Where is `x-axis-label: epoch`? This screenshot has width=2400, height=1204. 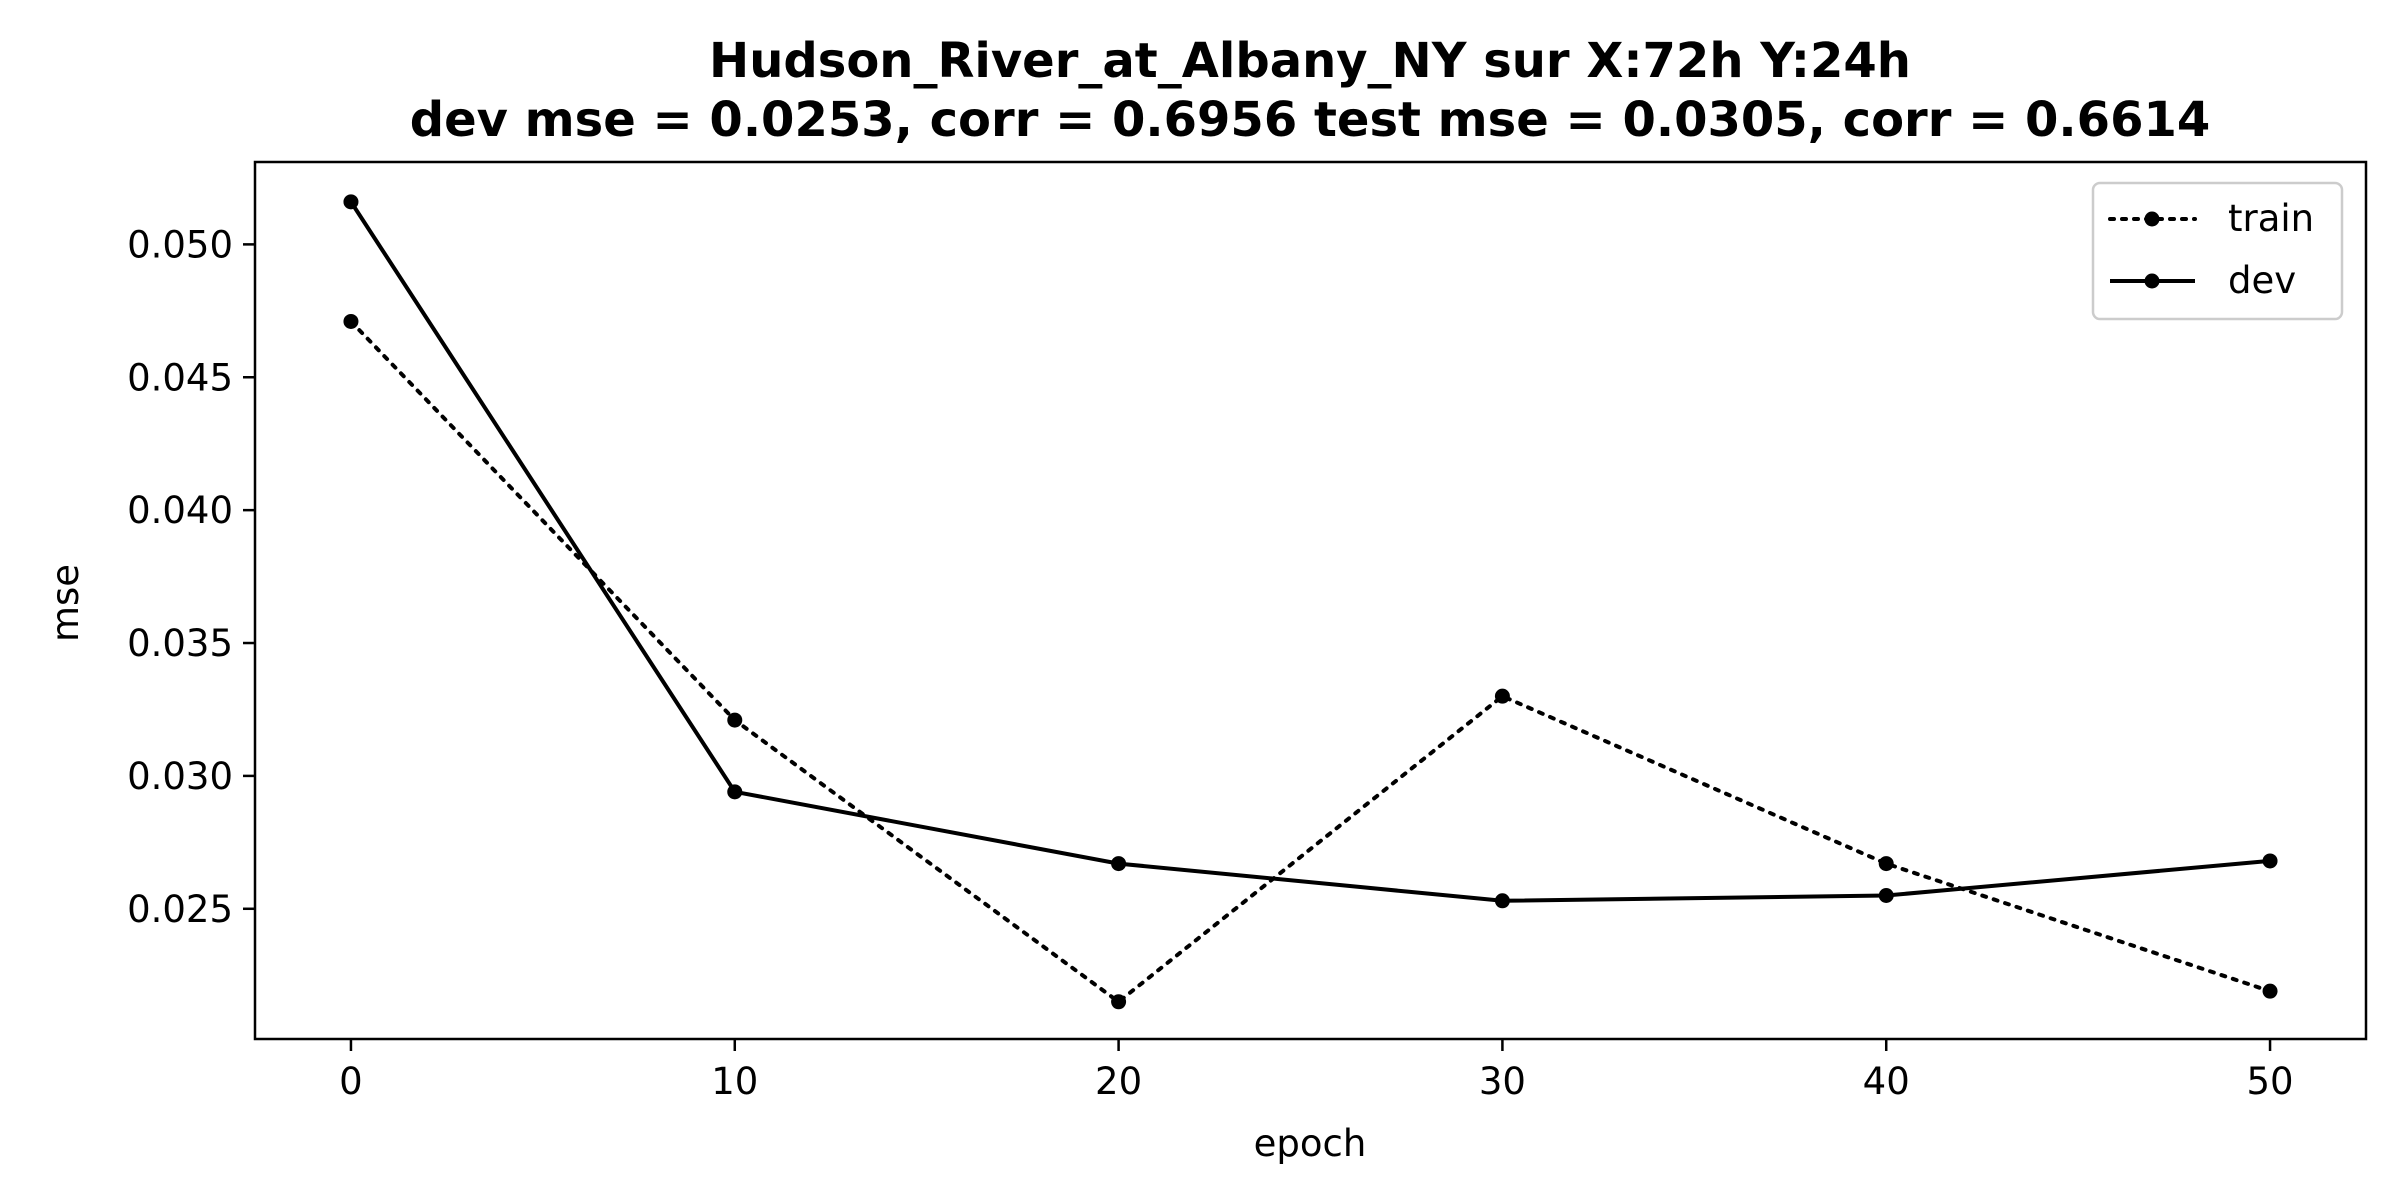
x-axis-label: epoch is located at coordinates (1310, 1143).